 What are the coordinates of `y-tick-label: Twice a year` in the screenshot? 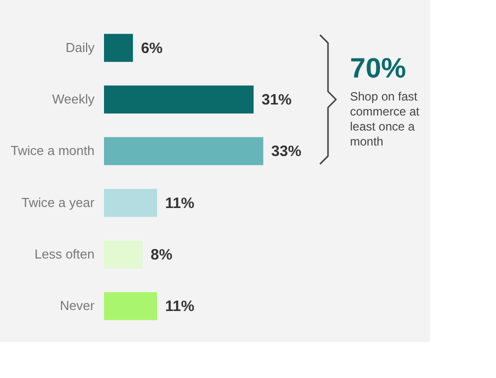 It's located at (59, 202).